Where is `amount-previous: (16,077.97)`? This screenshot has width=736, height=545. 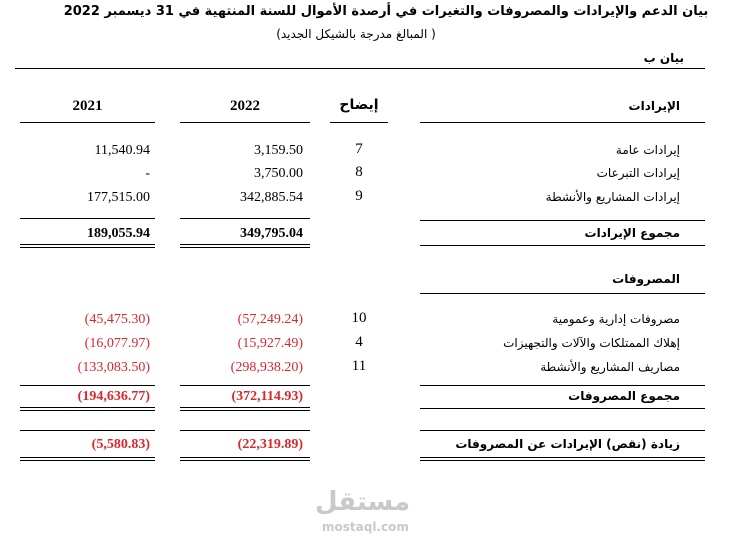
amount-previous: (16,077.97) is located at coordinates (117, 343).